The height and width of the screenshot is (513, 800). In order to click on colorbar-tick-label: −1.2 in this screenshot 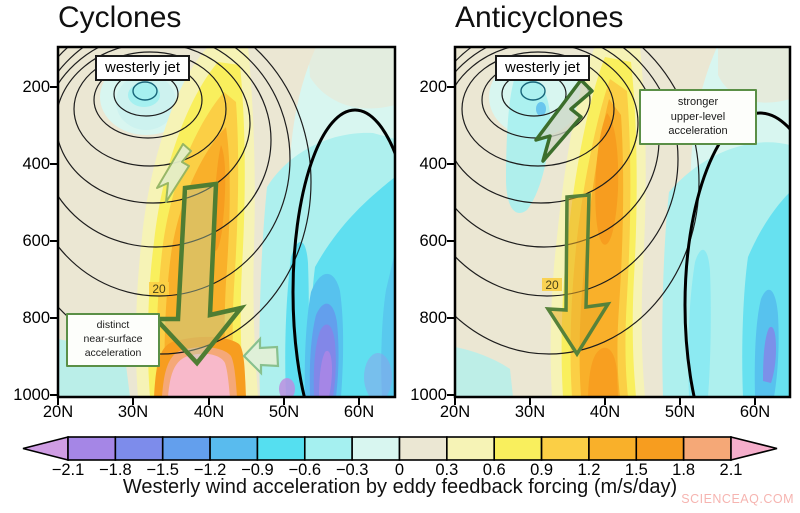, I will do `click(210, 470)`.